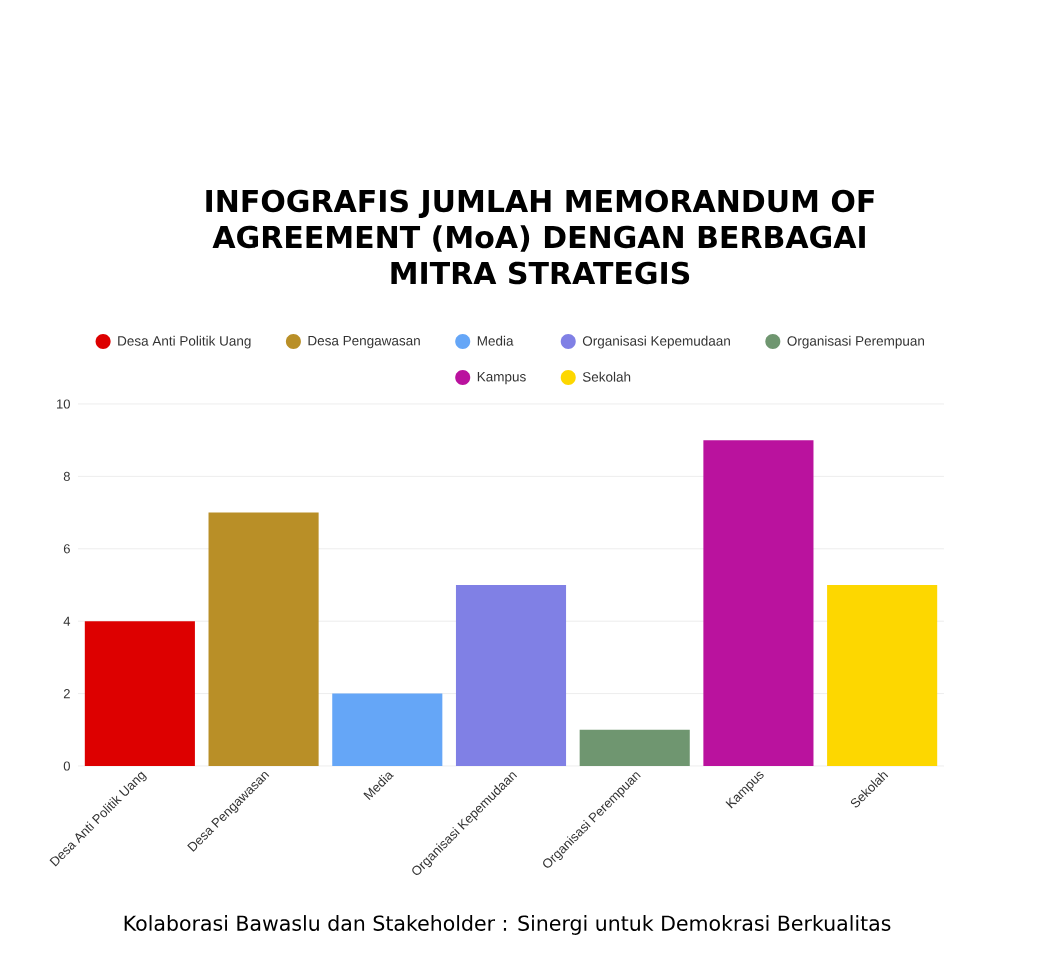  Describe the element at coordinates (606, 376) in the screenshot. I see `legend-label: Sekolah` at that location.